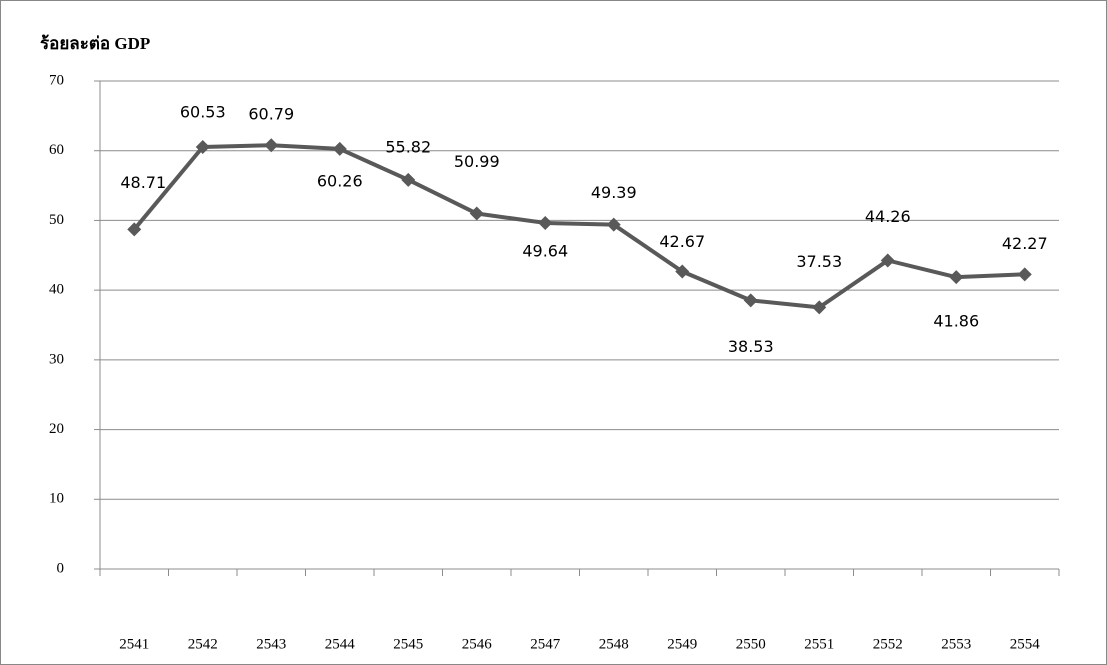 This screenshot has height=665, width=1107. I want to click on x-tick-label: 2544, so click(340, 644).